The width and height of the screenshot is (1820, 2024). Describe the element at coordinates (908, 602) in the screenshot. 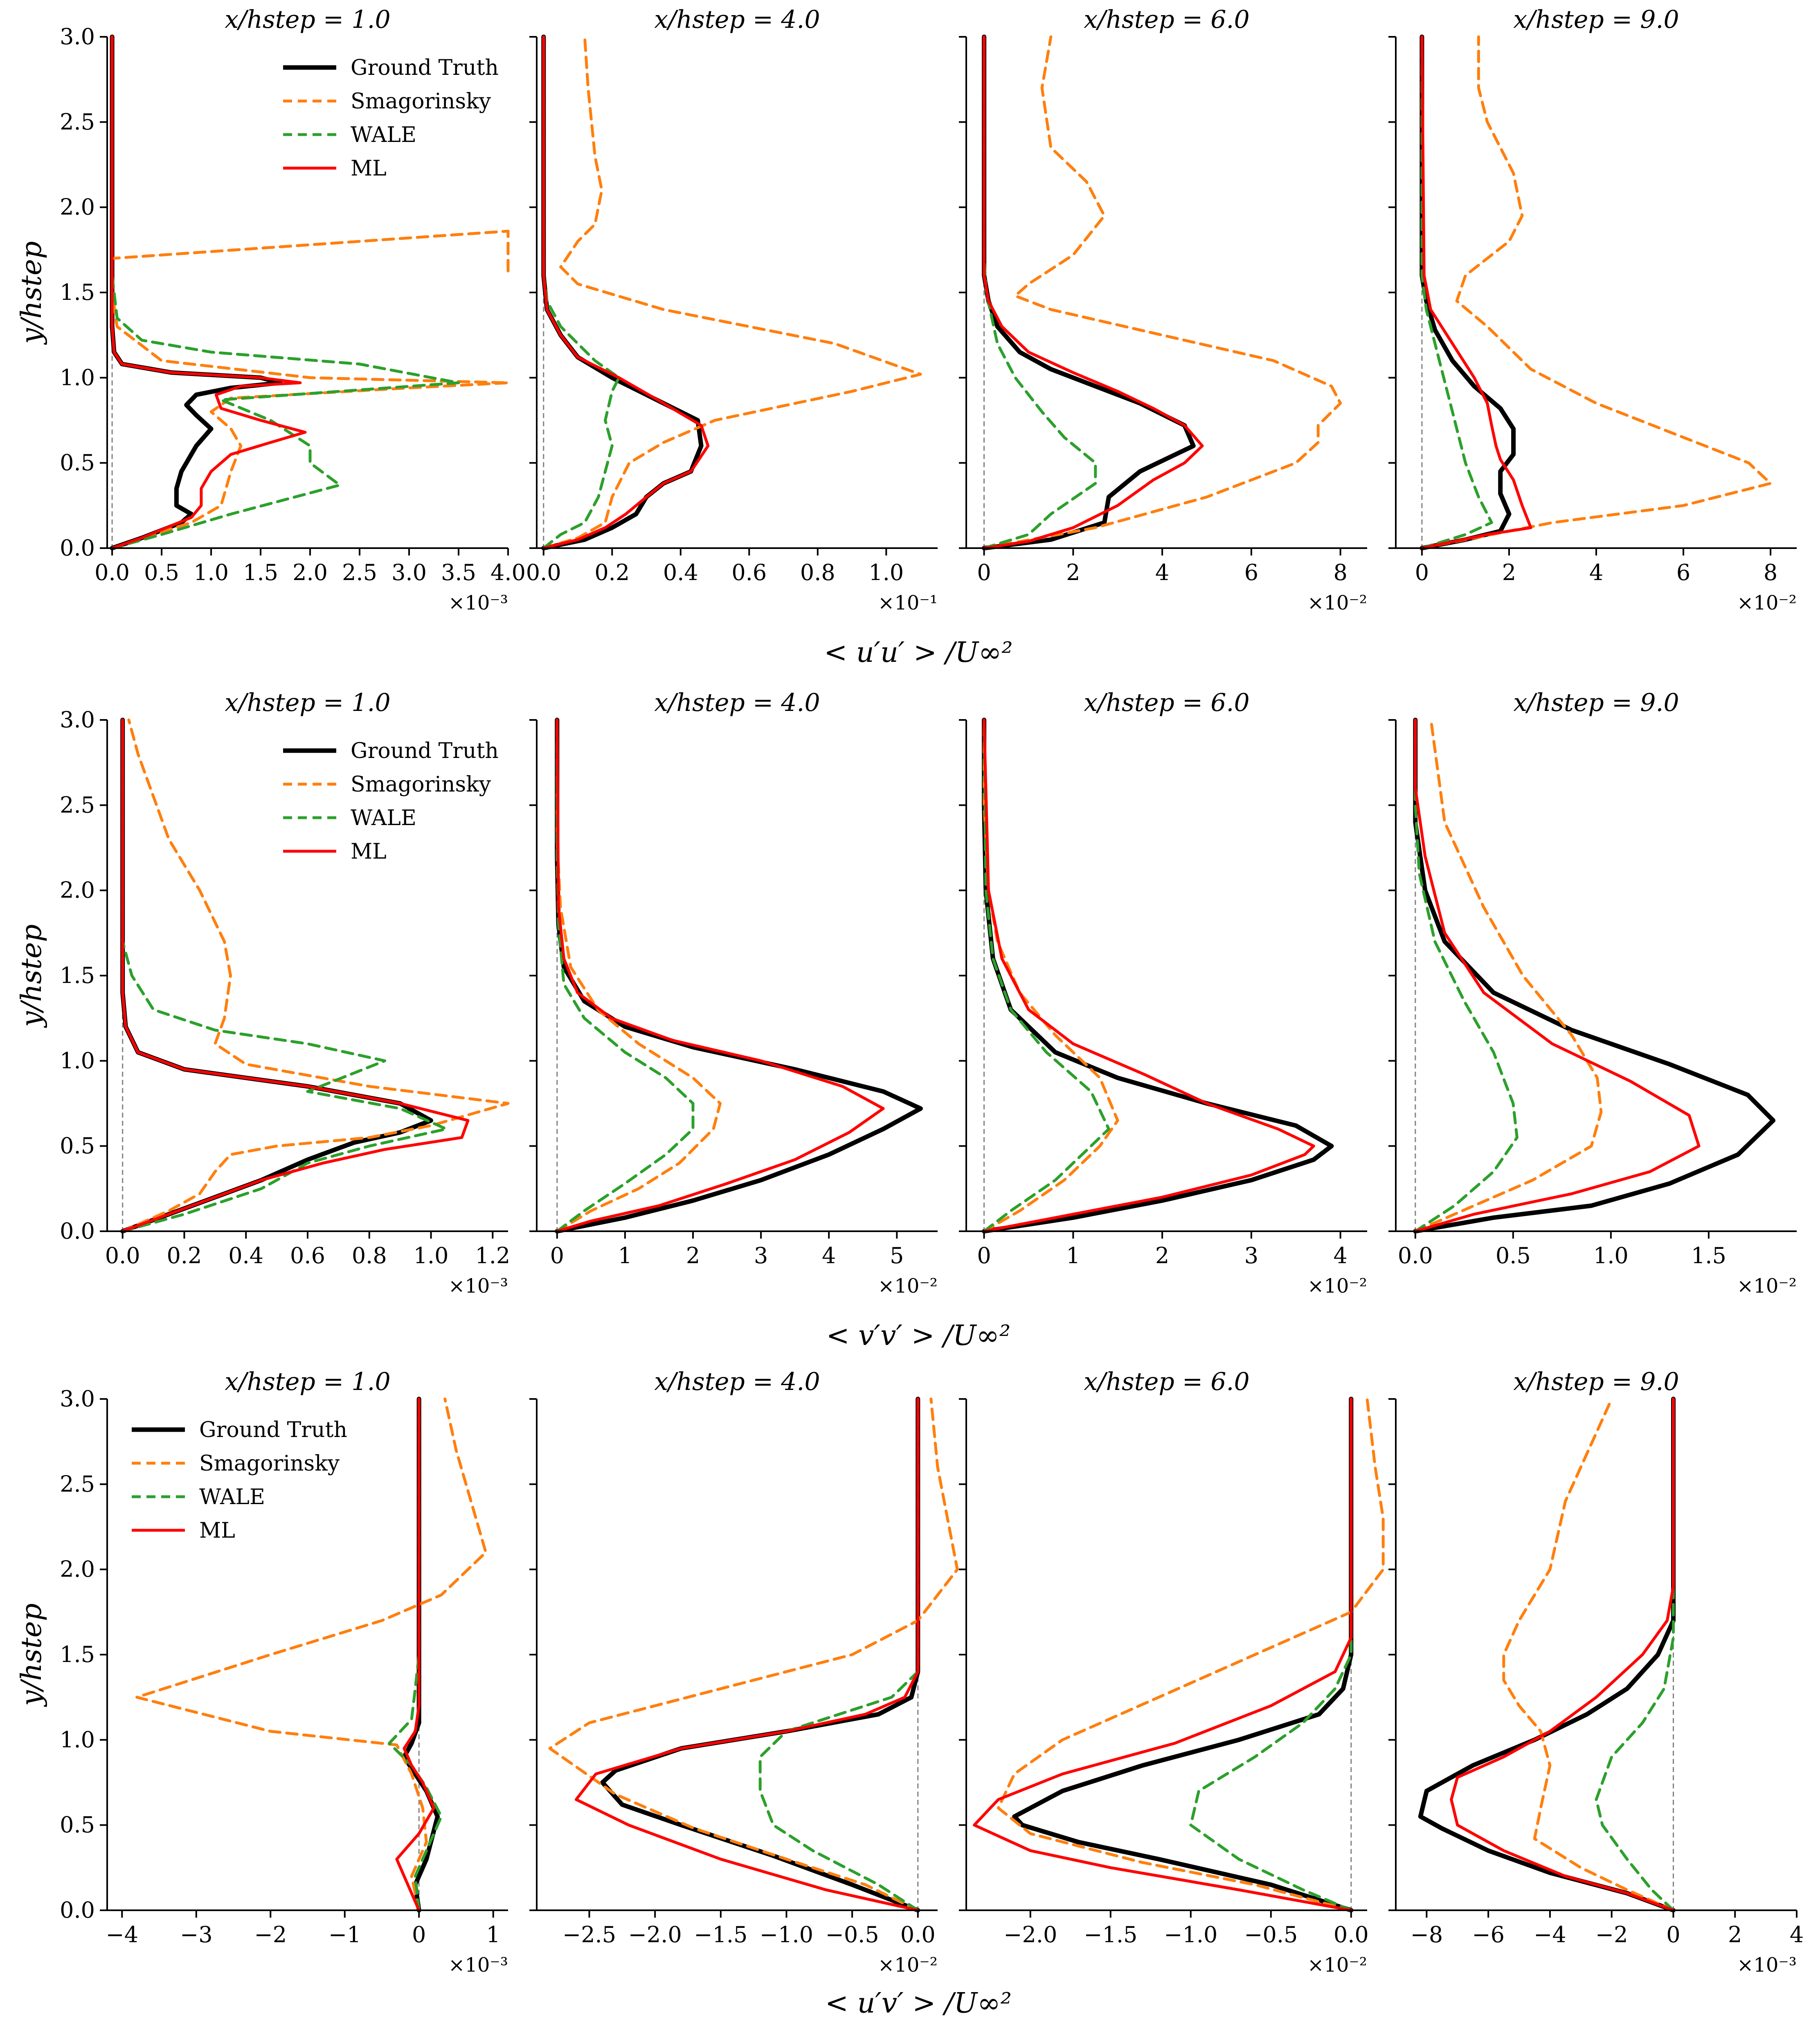

I see `panel-r1c2-multiplier: ×10⁻¹` at that location.